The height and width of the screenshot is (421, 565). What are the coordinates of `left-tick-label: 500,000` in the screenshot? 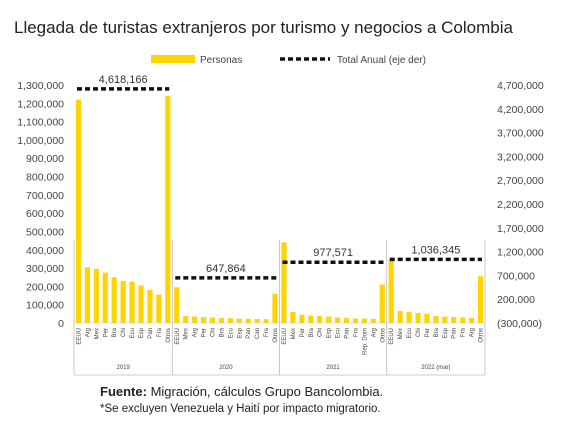 It's located at (45, 232).